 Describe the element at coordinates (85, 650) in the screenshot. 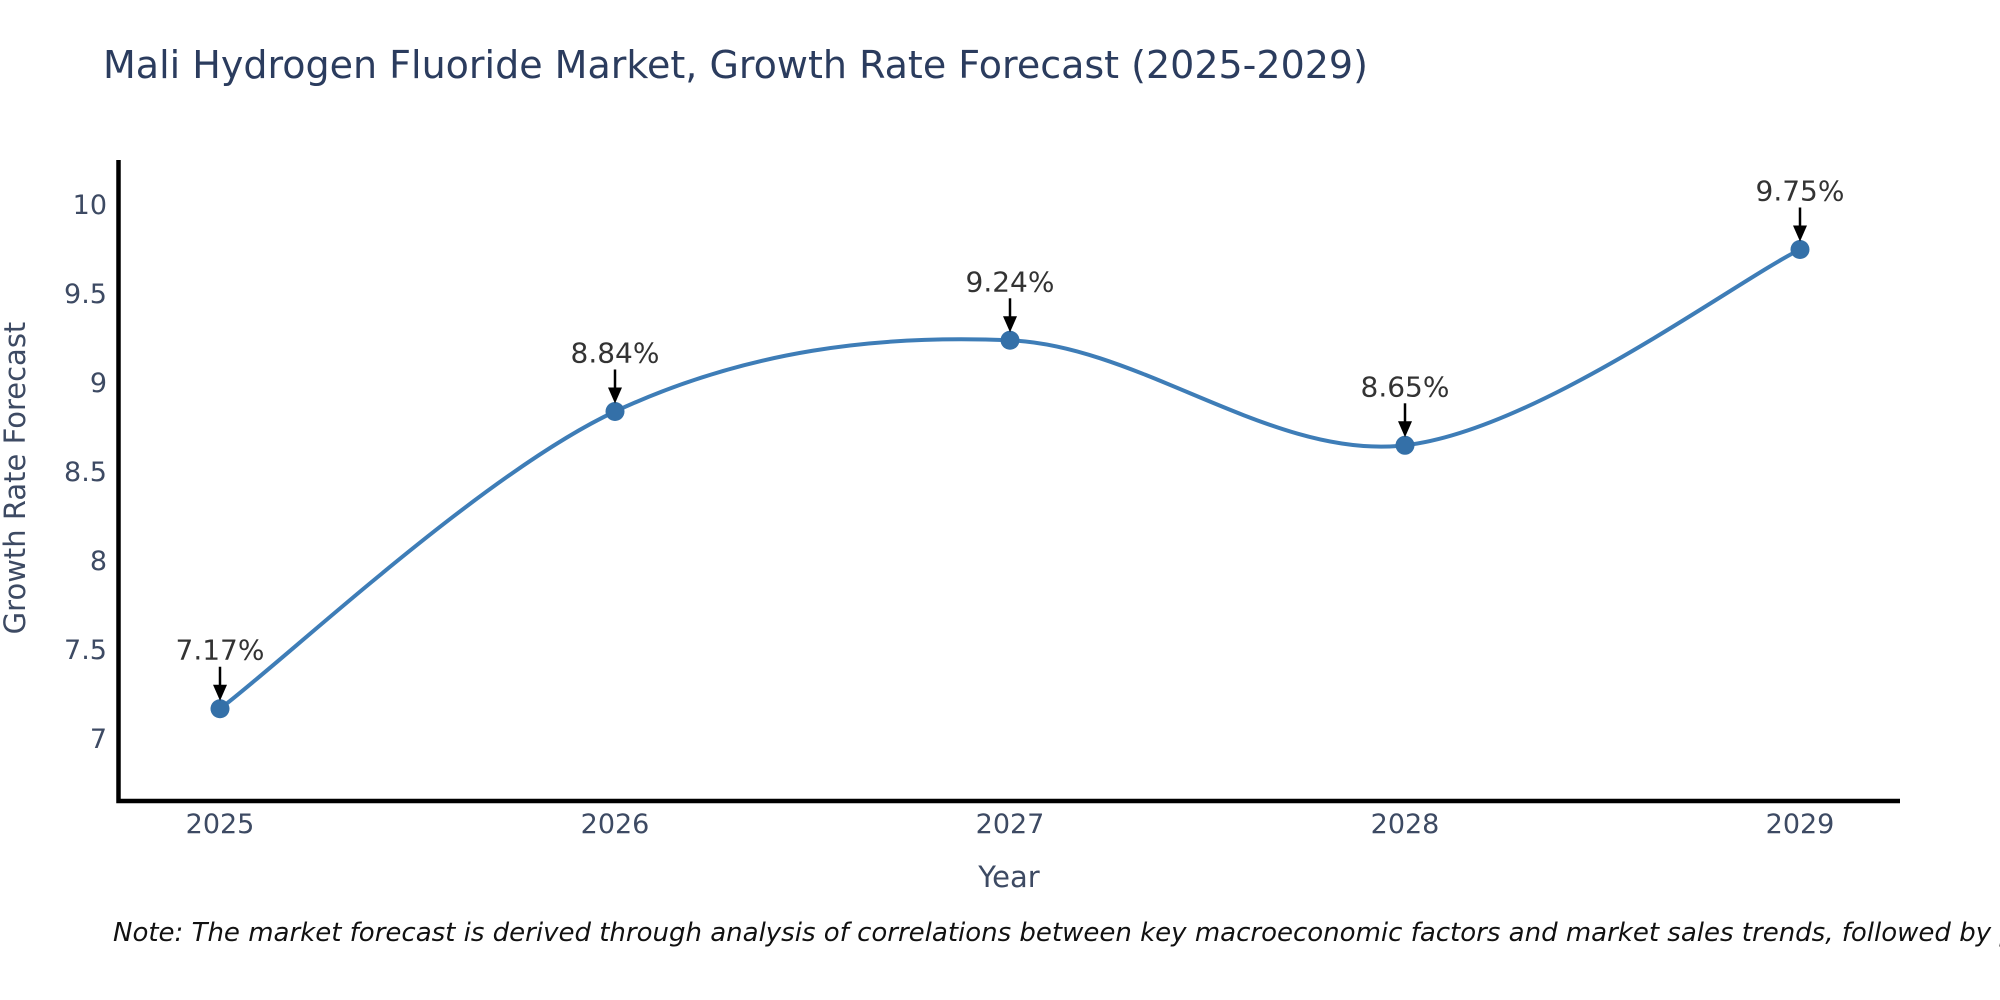

I see `y-tick-7.5: 7.5` at that location.